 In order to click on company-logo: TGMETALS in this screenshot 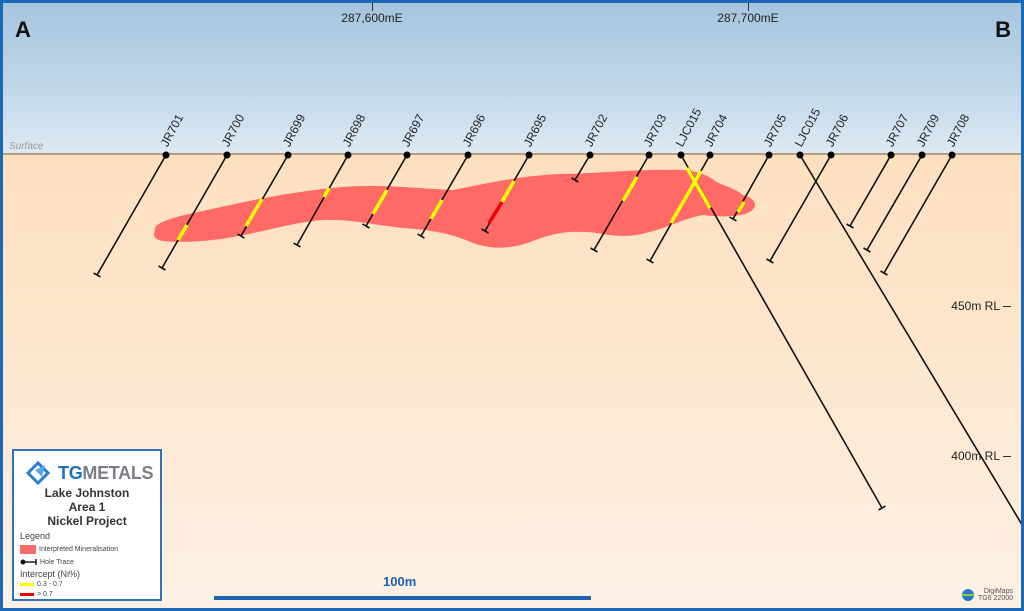, I will do `click(90, 473)`.